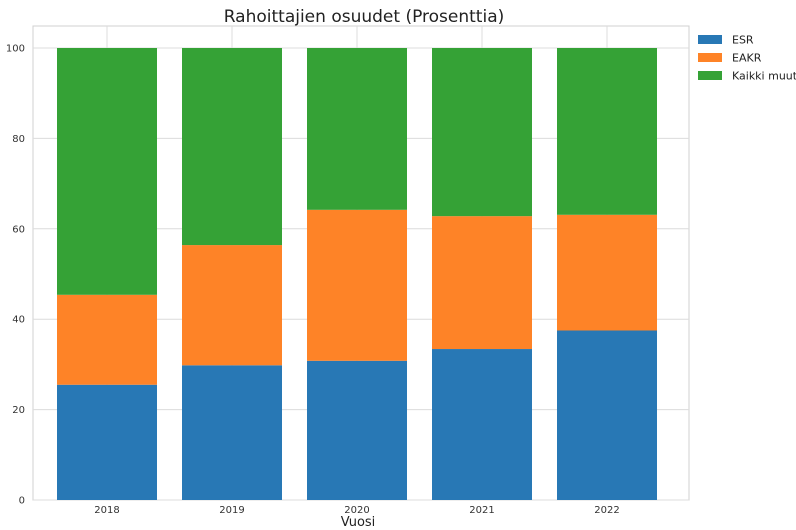 The image size is (796, 530). I want to click on bar-kaikki-muut-2020, so click(357, 129).